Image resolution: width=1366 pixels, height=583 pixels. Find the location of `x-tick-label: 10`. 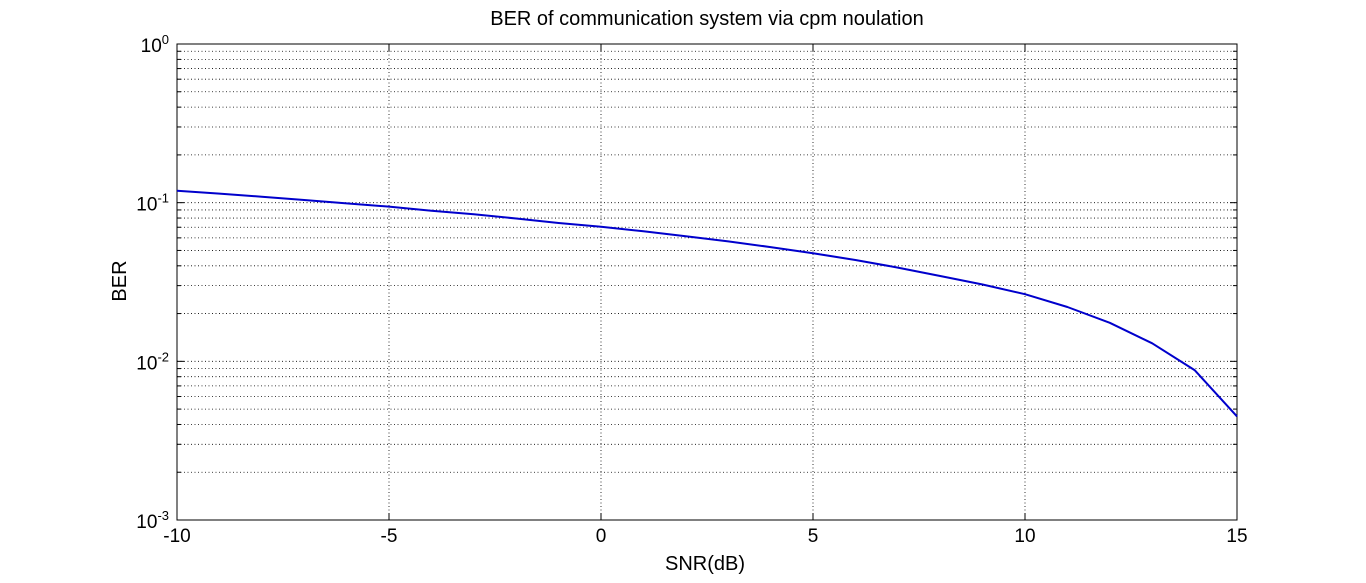

x-tick-label: 10 is located at coordinates (1024, 536).